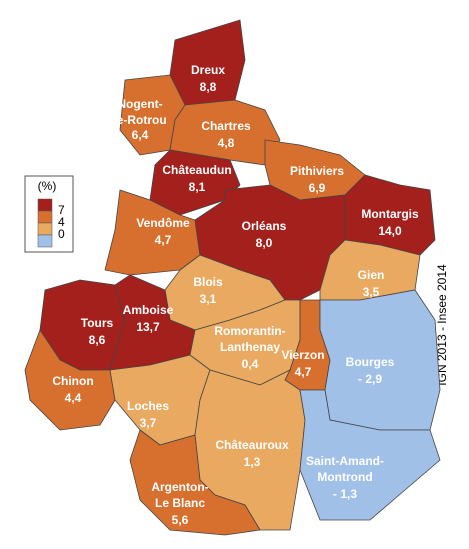 This screenshot has width=469, height=549. What do you see at coordinates (250, 347) in the screenshot?
I see `region-name: Lanthenay` at bounding box center [250, 347].